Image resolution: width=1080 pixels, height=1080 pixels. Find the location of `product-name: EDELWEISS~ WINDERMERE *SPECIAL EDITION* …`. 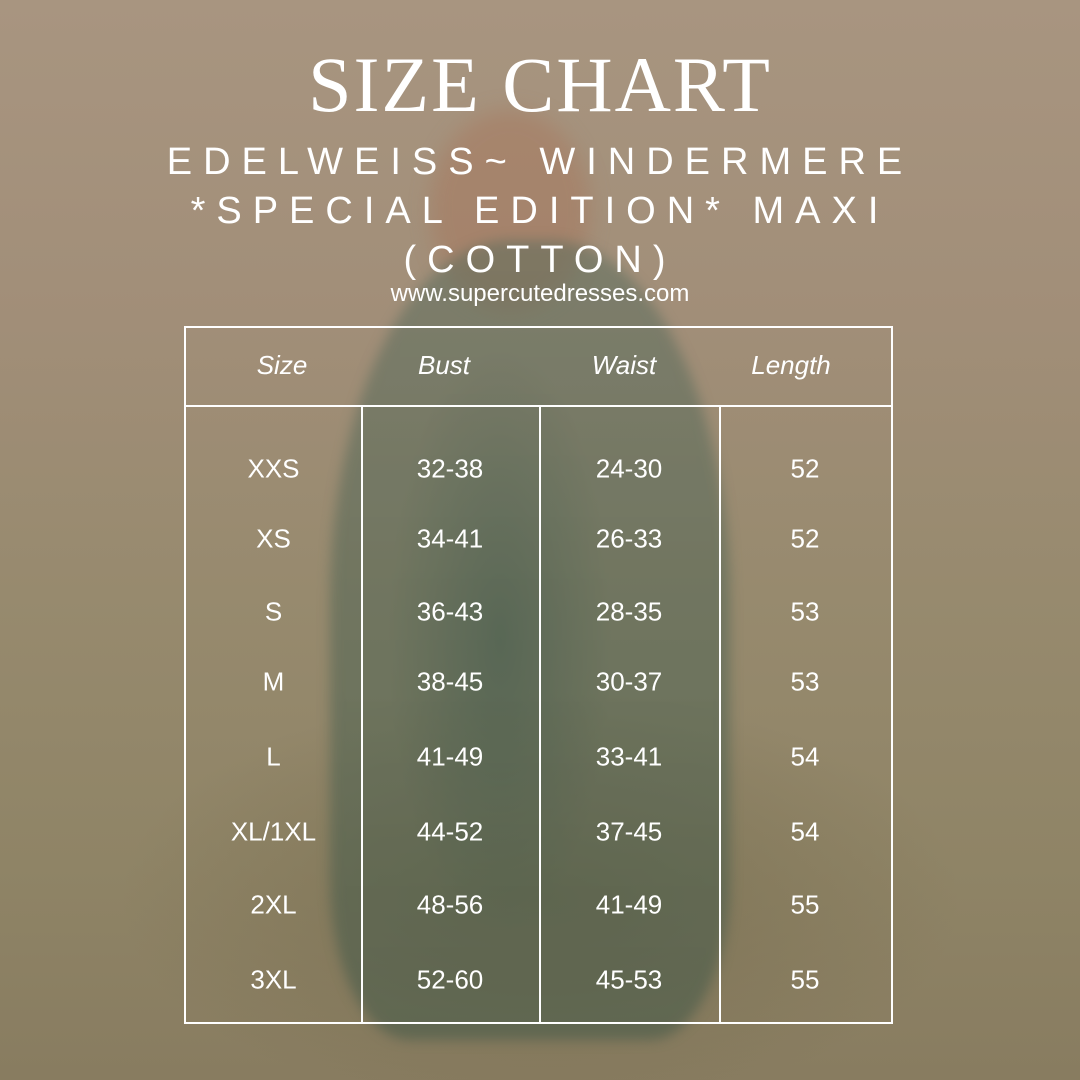

product-name: EDELWEISS~ WINDERMERE *SPECIAL EDITION* … is located at coordinates (540, 211).